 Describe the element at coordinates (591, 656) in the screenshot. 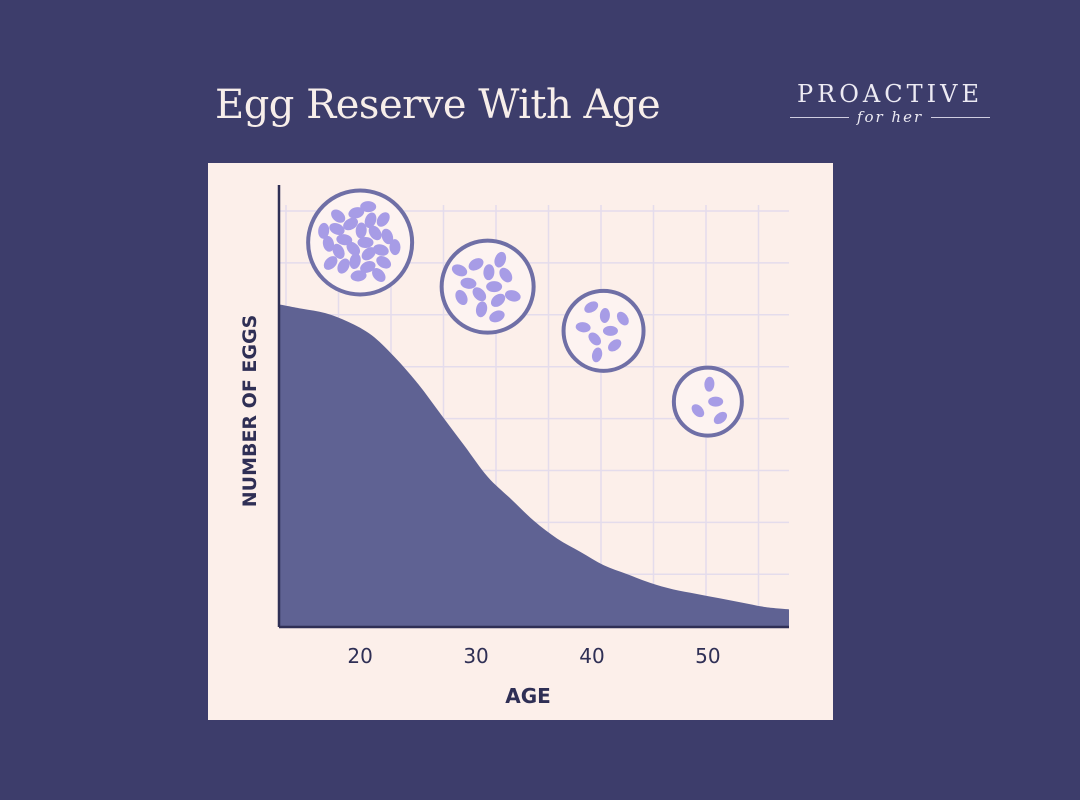

I see `x-tick-label: 40` at that location.